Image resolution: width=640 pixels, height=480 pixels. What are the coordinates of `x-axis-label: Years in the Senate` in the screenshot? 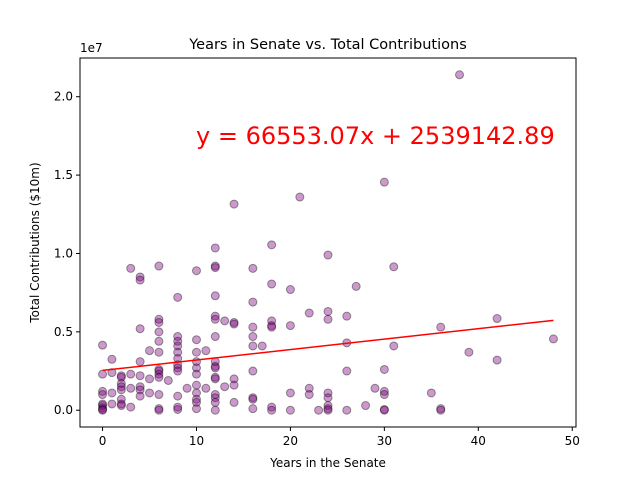 It's located at (327, 463).